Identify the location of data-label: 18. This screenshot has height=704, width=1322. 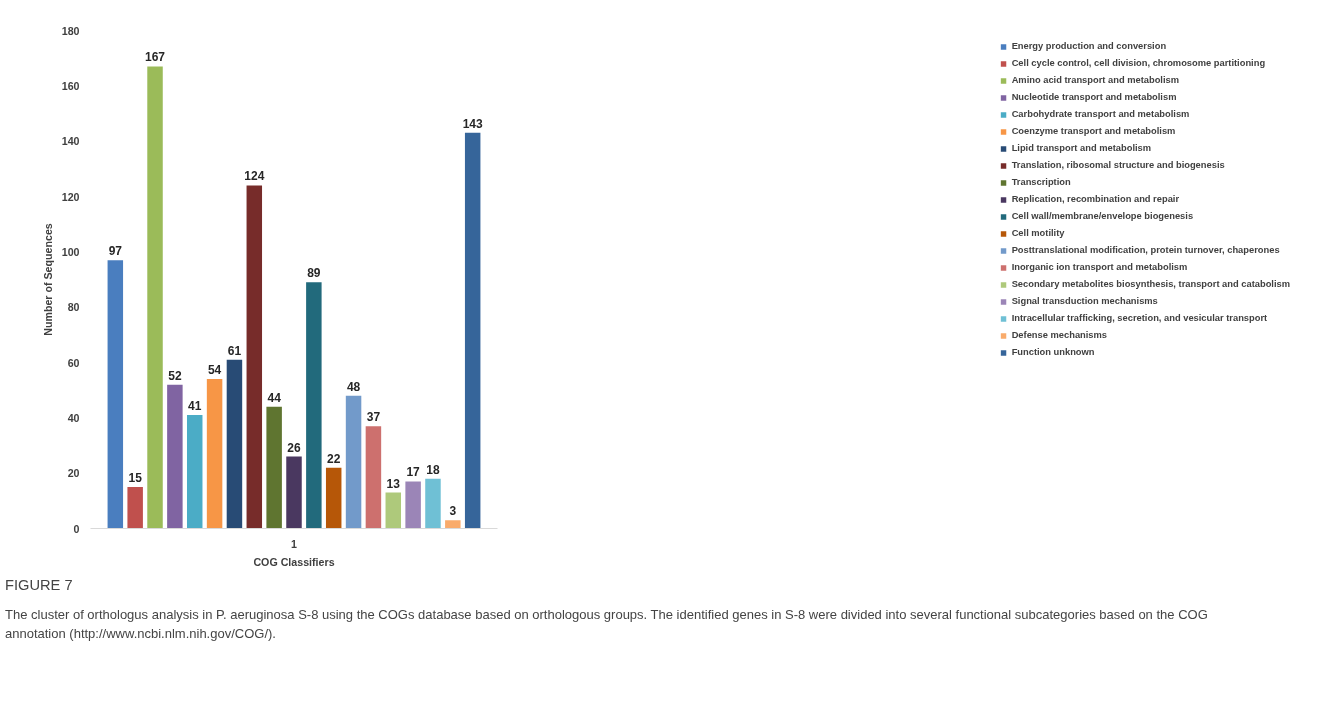
(433, 469).